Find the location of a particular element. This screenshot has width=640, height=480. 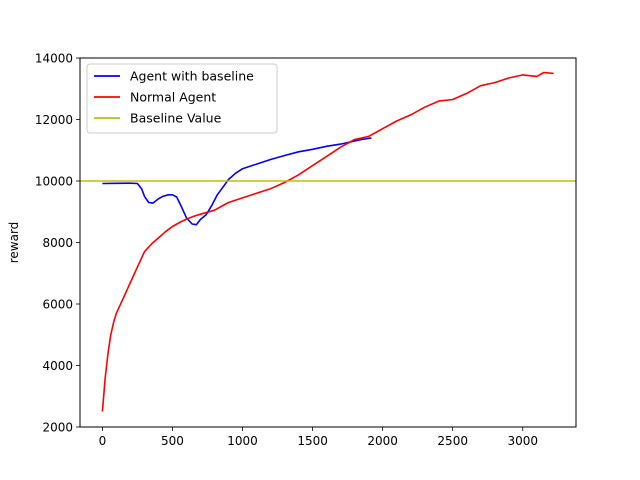

y-axis-label: reward is located at coordinates (14, 243).